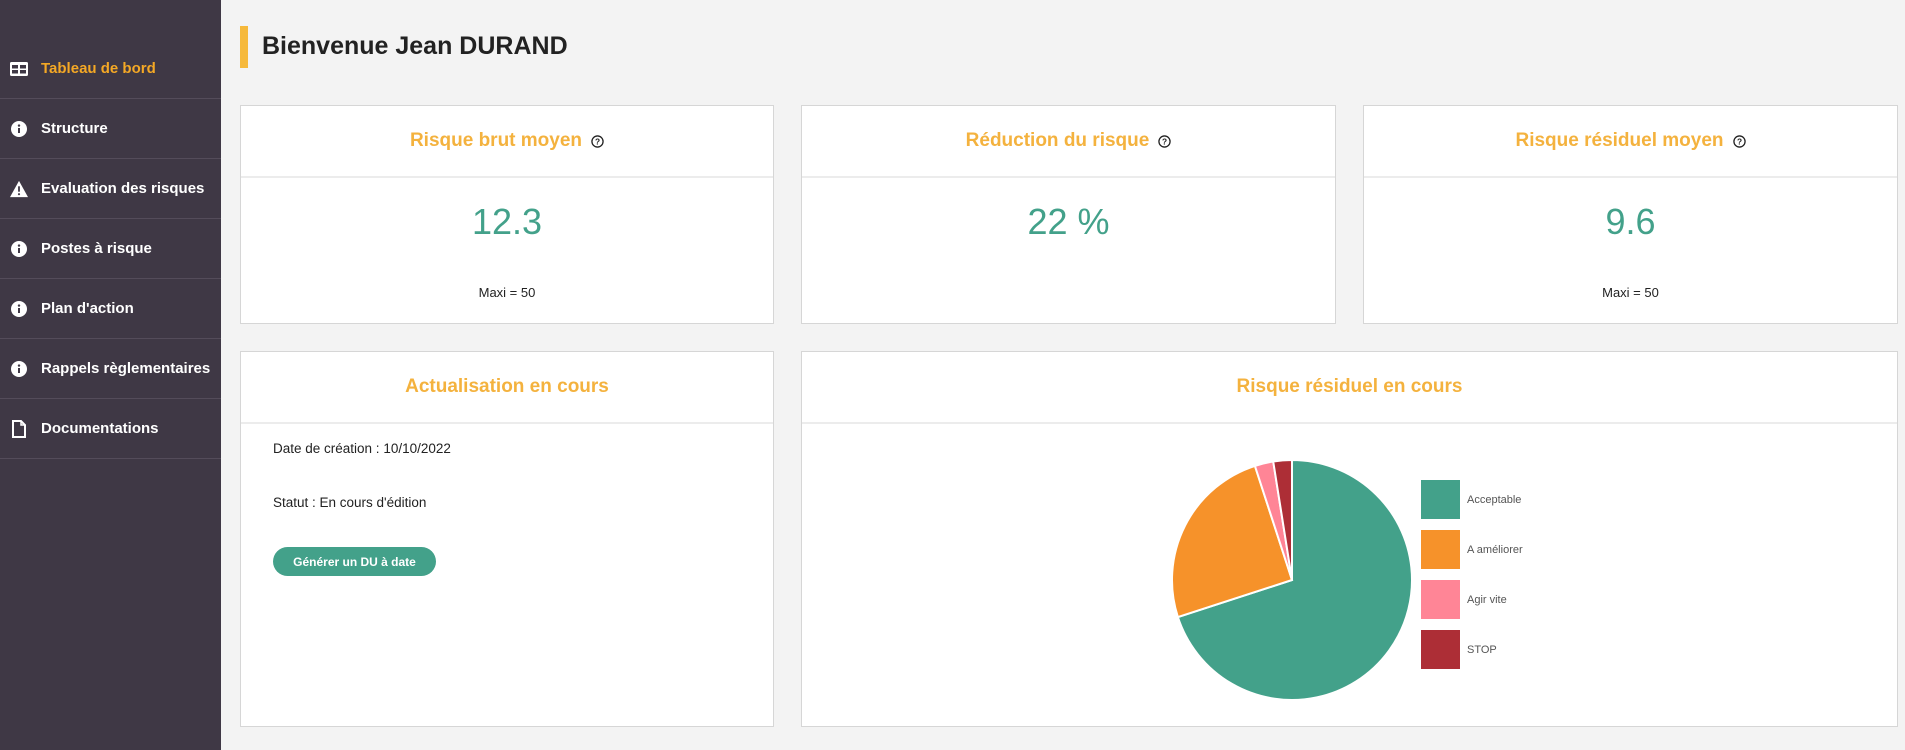  I want to click on sidebar-item-risk-evaluation: Evaluation des risques, so click(110, 189).